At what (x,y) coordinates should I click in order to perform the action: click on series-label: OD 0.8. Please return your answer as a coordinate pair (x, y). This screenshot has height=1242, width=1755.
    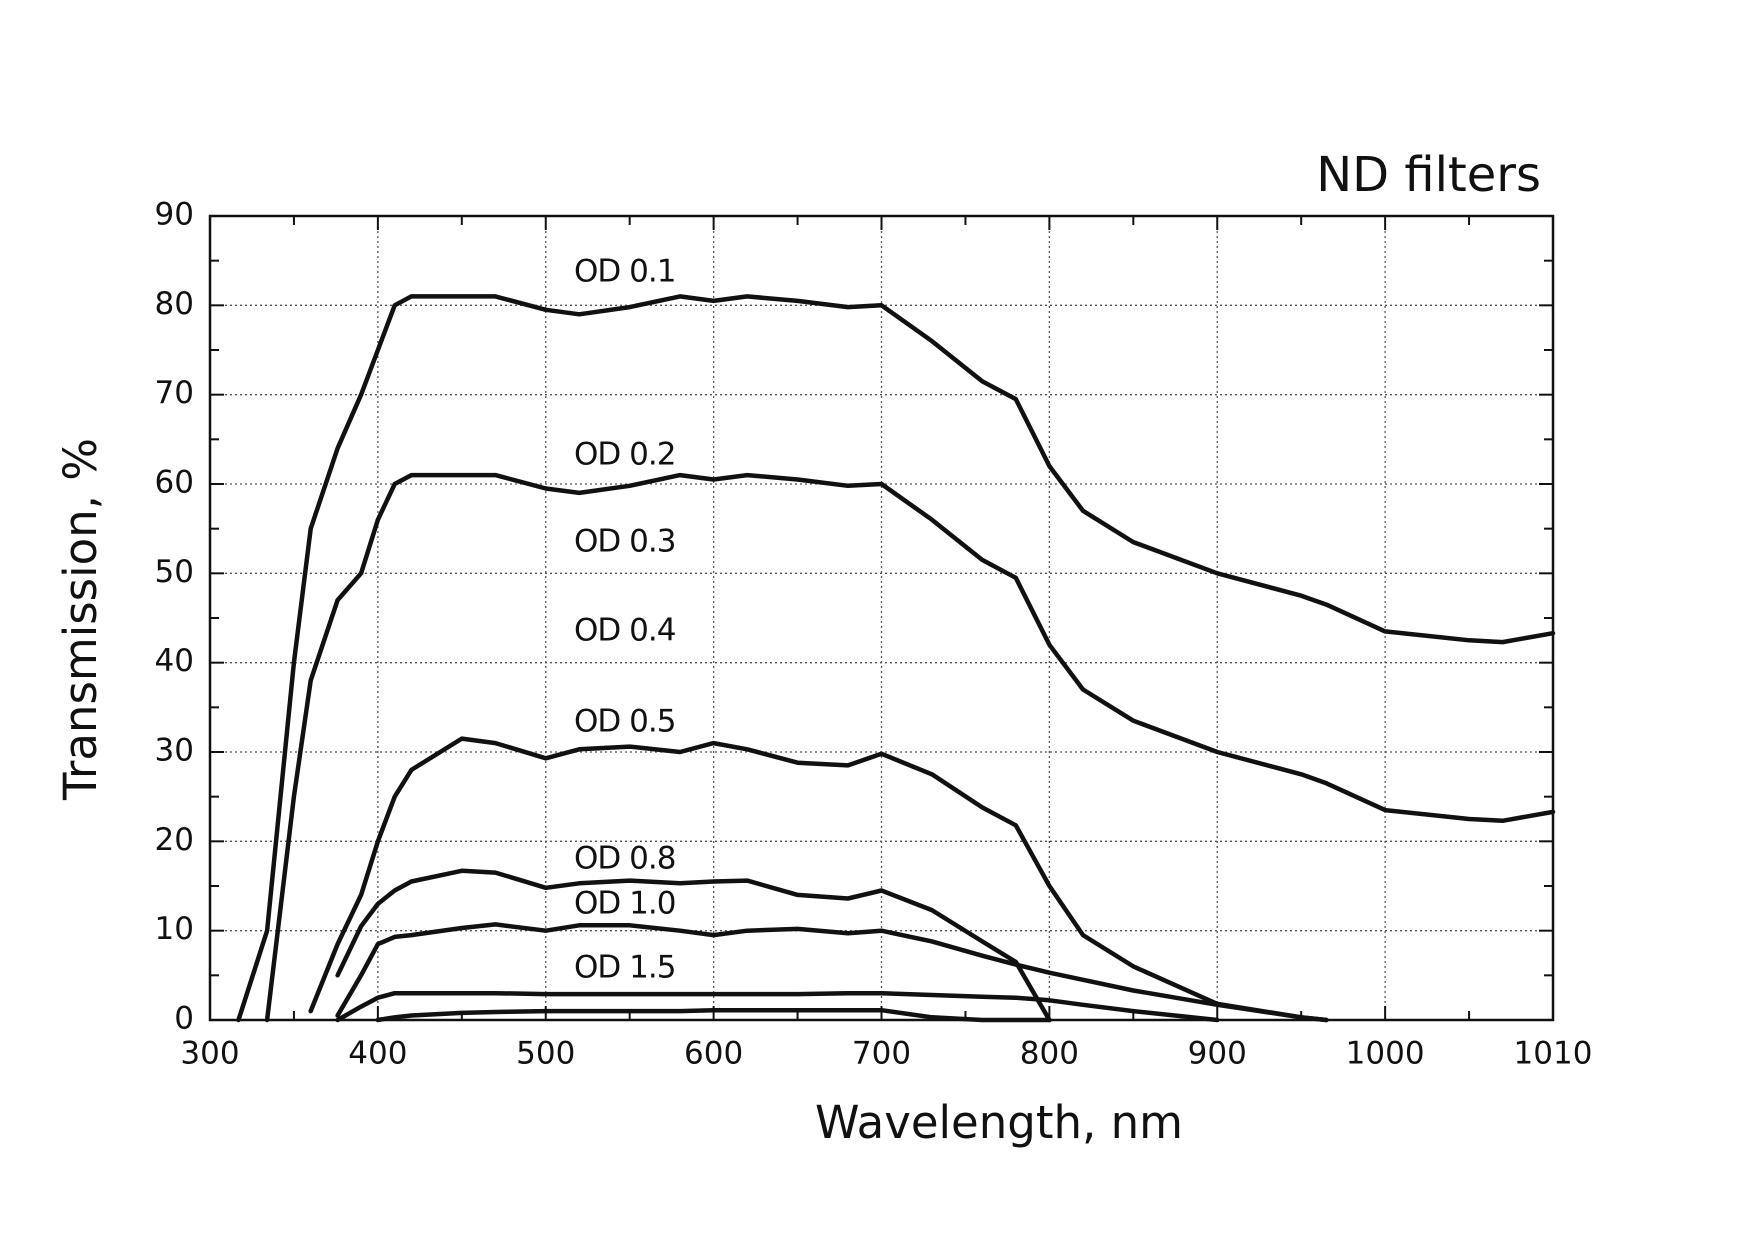
    Looking at the image, I should click on (624, 859).